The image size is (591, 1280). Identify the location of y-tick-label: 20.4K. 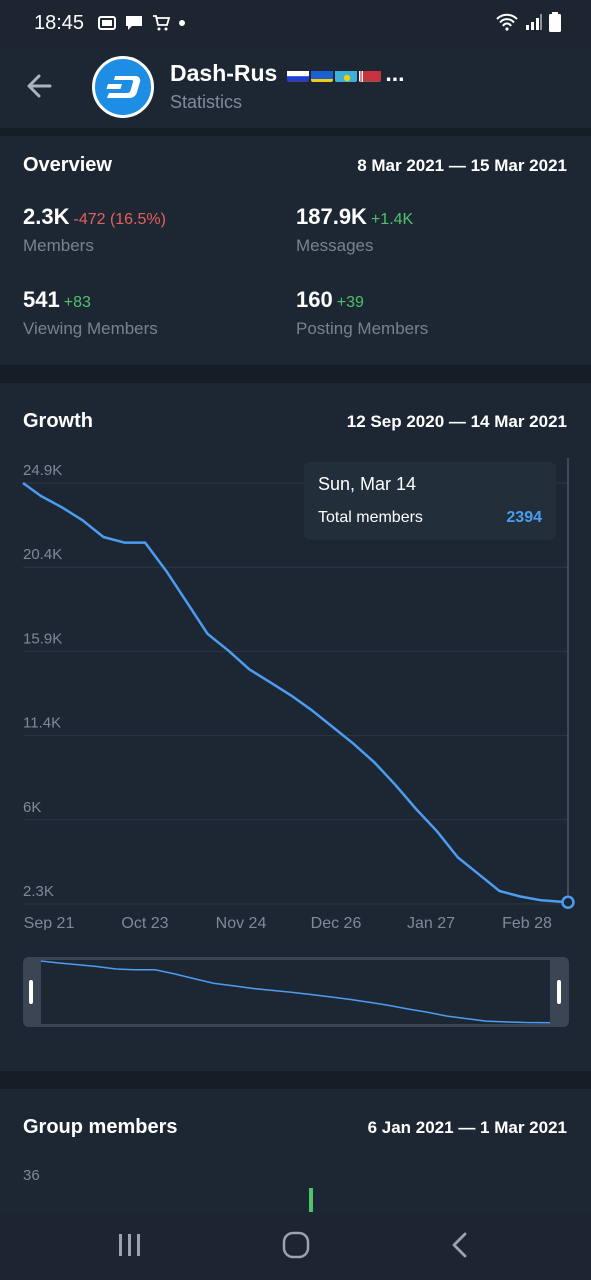
(42, 554).